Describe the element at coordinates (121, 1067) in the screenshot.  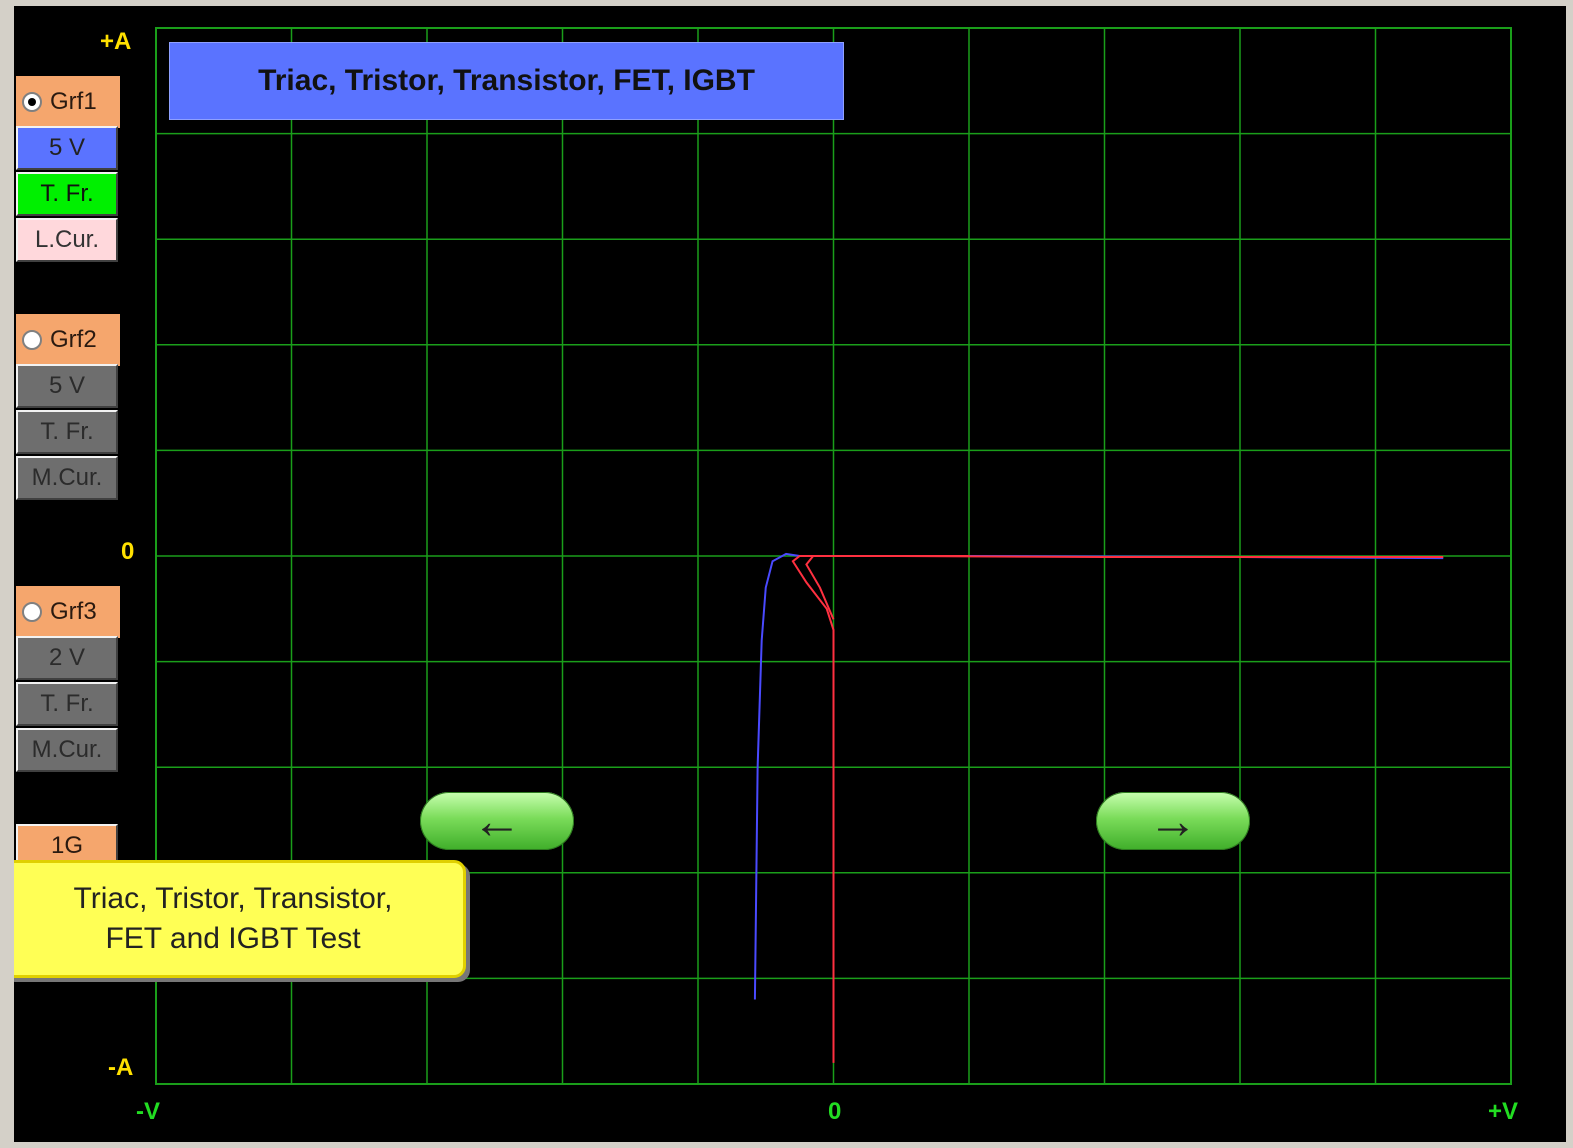
I see `y-axis-bottom-label: -A` at that location.